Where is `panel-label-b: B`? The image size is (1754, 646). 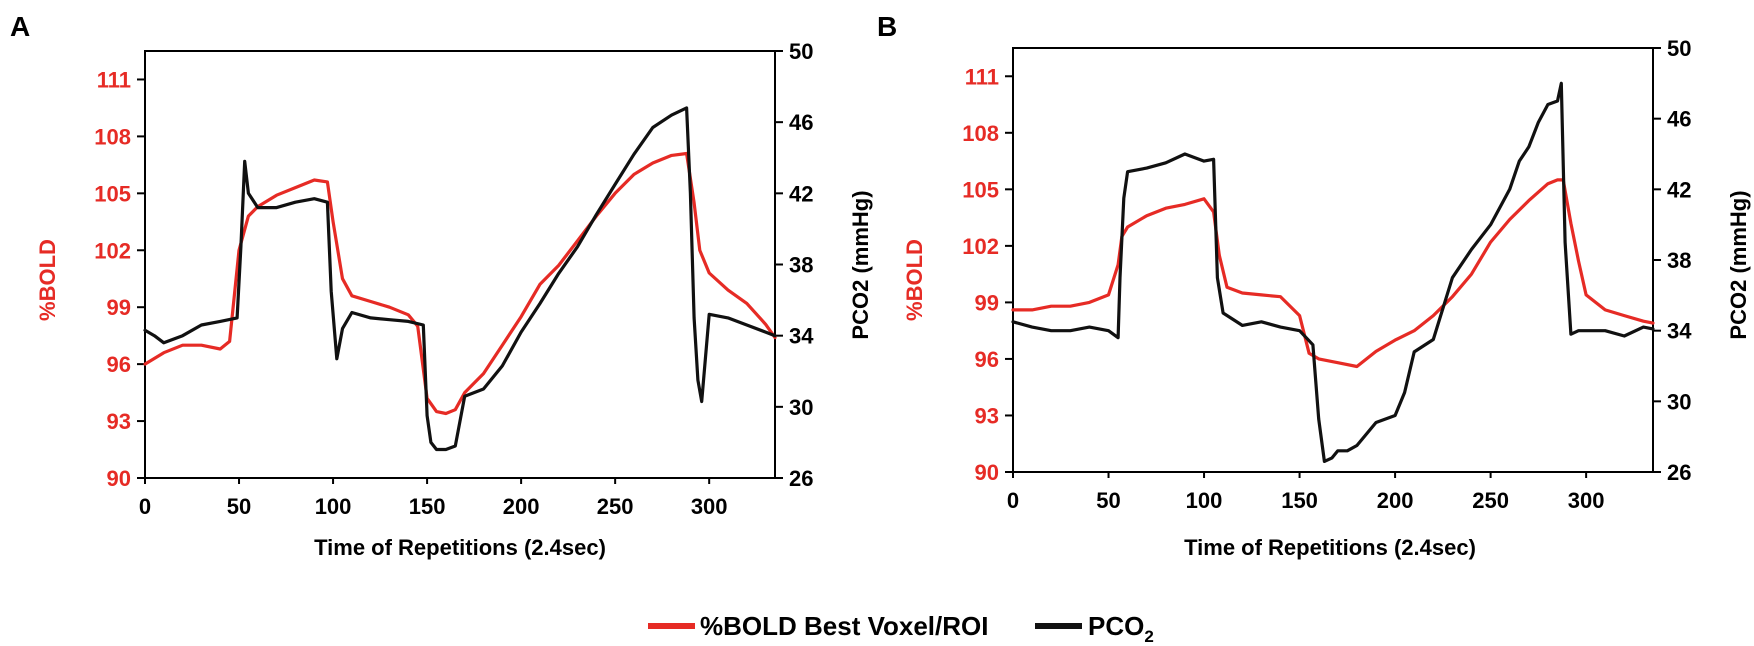
panel-label-b: B is located at coordinates (887, 26).